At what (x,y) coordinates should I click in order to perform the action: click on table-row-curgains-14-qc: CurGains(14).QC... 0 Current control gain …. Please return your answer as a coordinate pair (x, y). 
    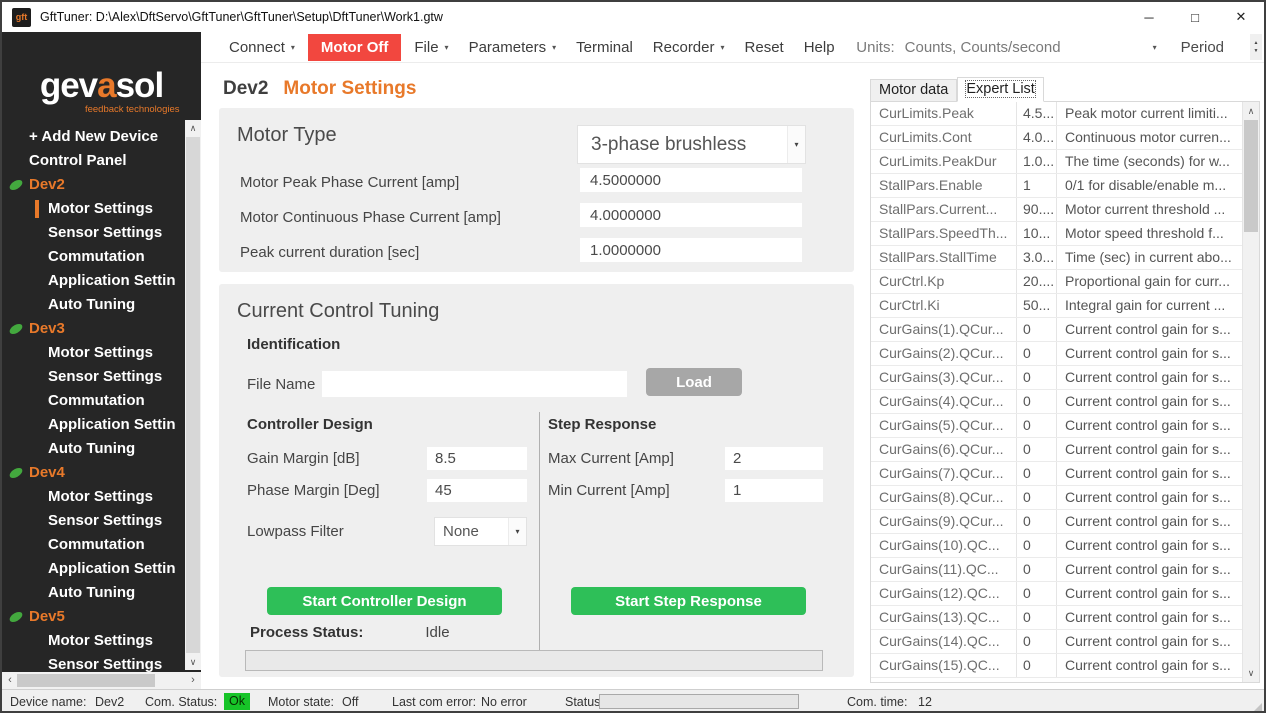
    Looking at the image, I should click on (1056, 642).